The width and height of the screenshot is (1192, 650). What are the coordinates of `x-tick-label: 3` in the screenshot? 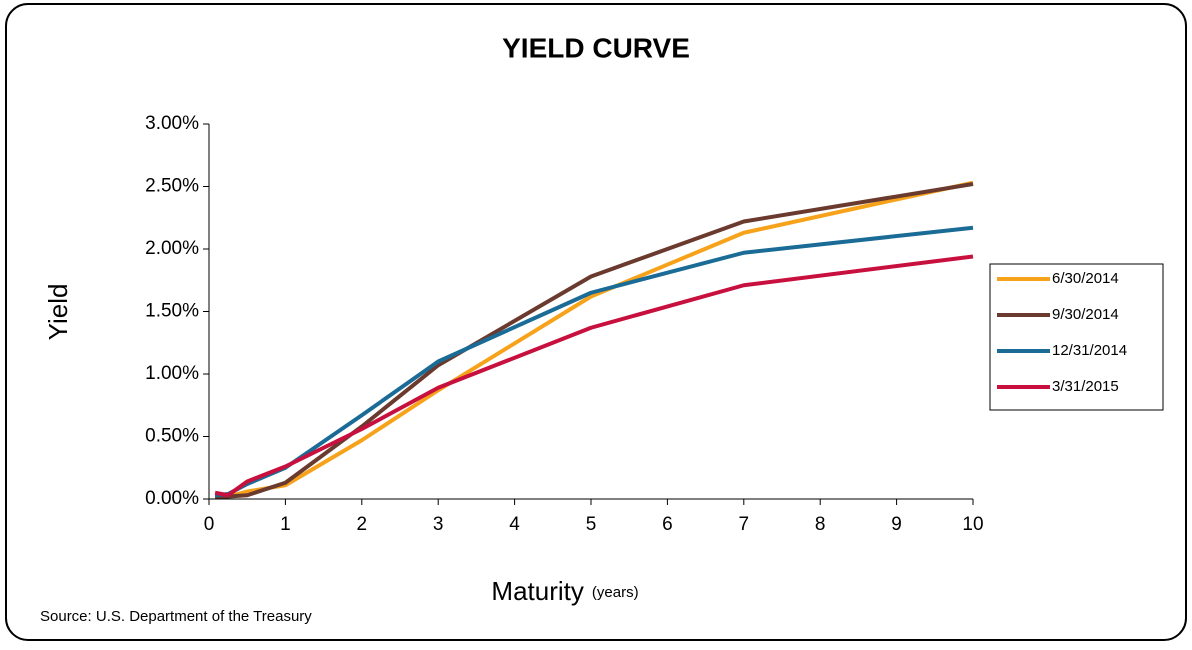 It's located at (438, 524).